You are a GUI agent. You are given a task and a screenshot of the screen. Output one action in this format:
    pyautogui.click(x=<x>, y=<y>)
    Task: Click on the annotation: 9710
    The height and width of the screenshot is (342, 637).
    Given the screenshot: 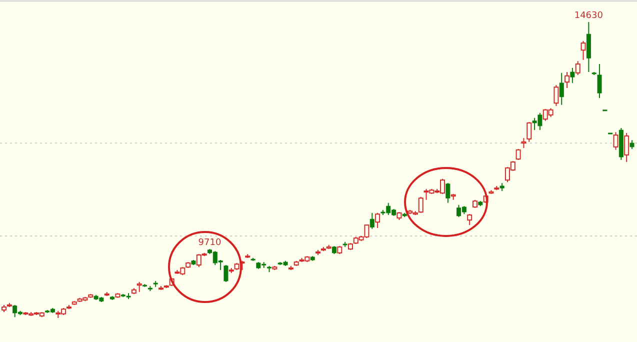 What is the action you would take?
    pyautogui.click(x=210, y=243)
    